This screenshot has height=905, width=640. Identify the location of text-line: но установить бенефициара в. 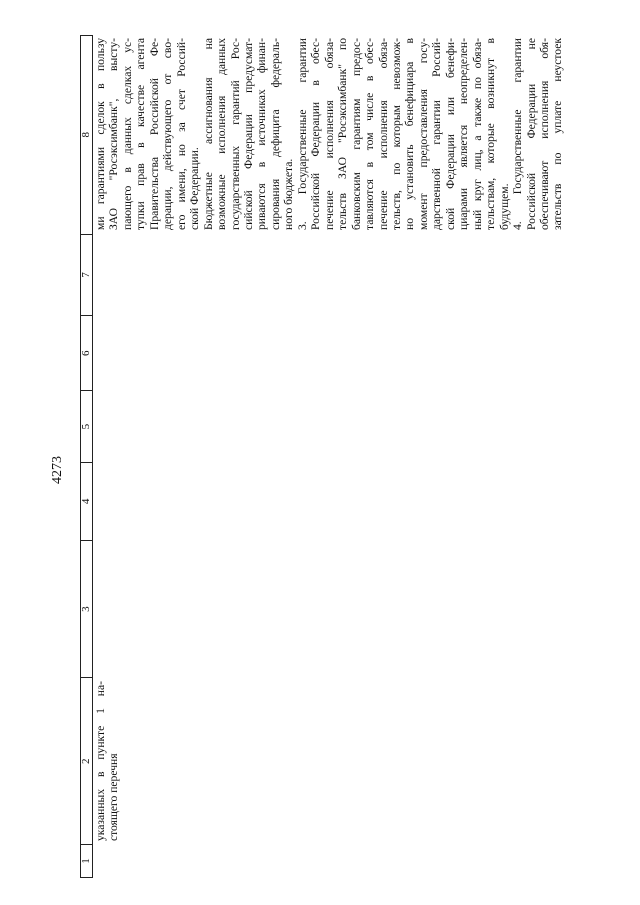
(410, 134).